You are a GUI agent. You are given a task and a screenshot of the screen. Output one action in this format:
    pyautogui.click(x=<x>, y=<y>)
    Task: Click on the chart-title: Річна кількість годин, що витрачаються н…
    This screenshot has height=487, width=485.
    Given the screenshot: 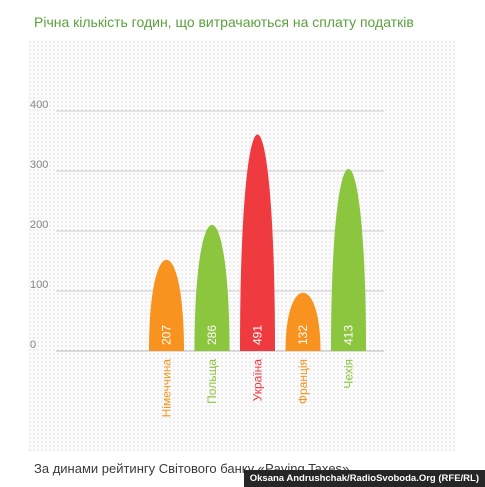 What is the action you would take?
    pyautogui.click(x=224, y=22)
    